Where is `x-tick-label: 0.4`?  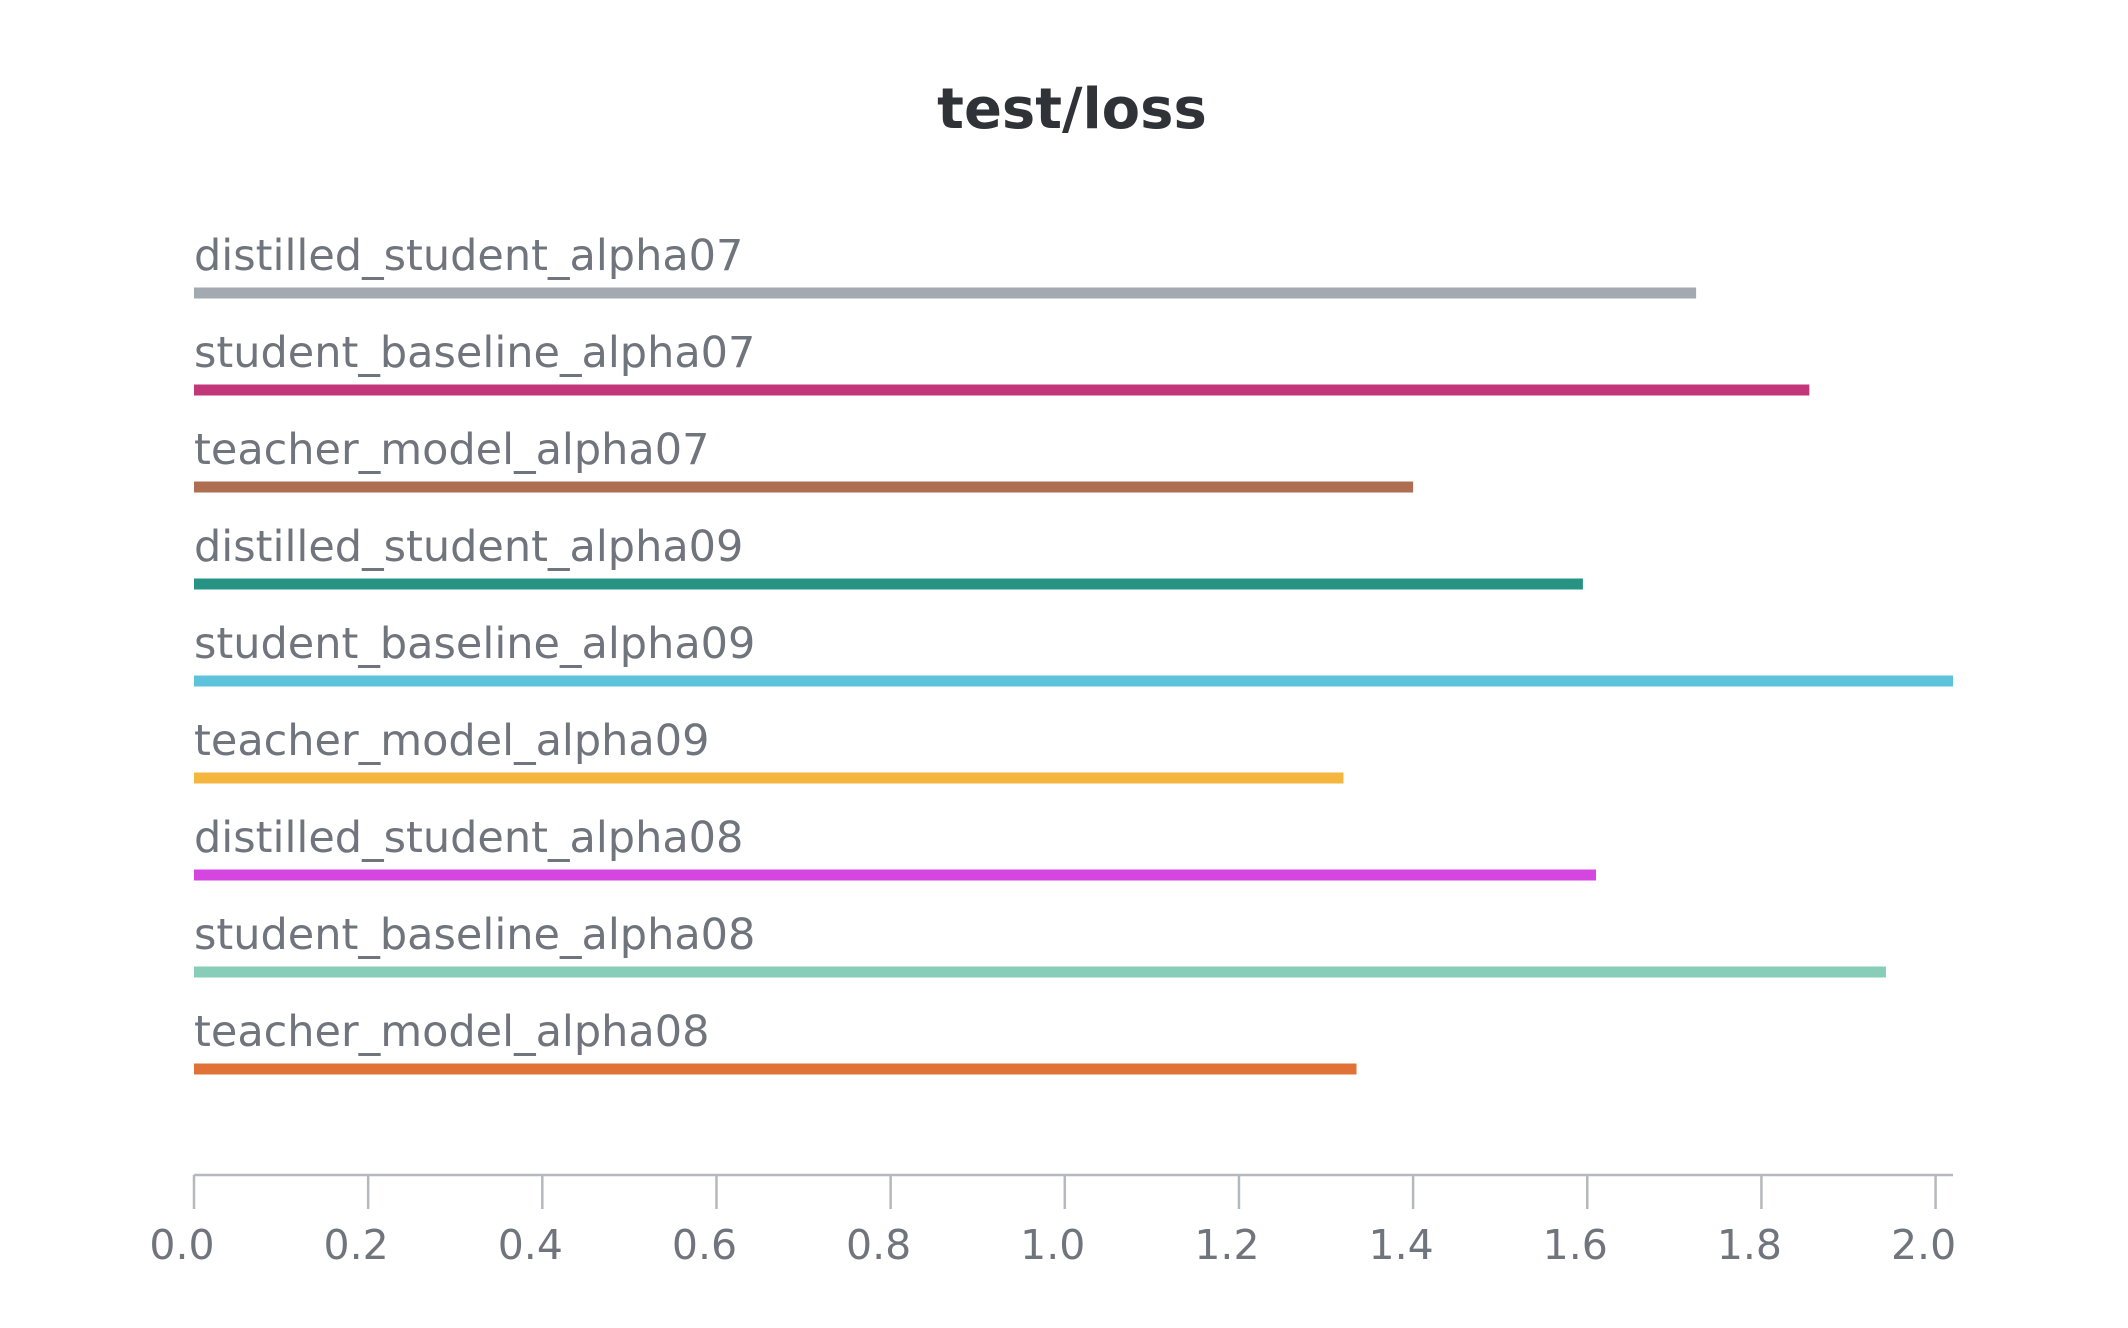 x-tick-label: 0.4 is located at coordinates (530, 1245).